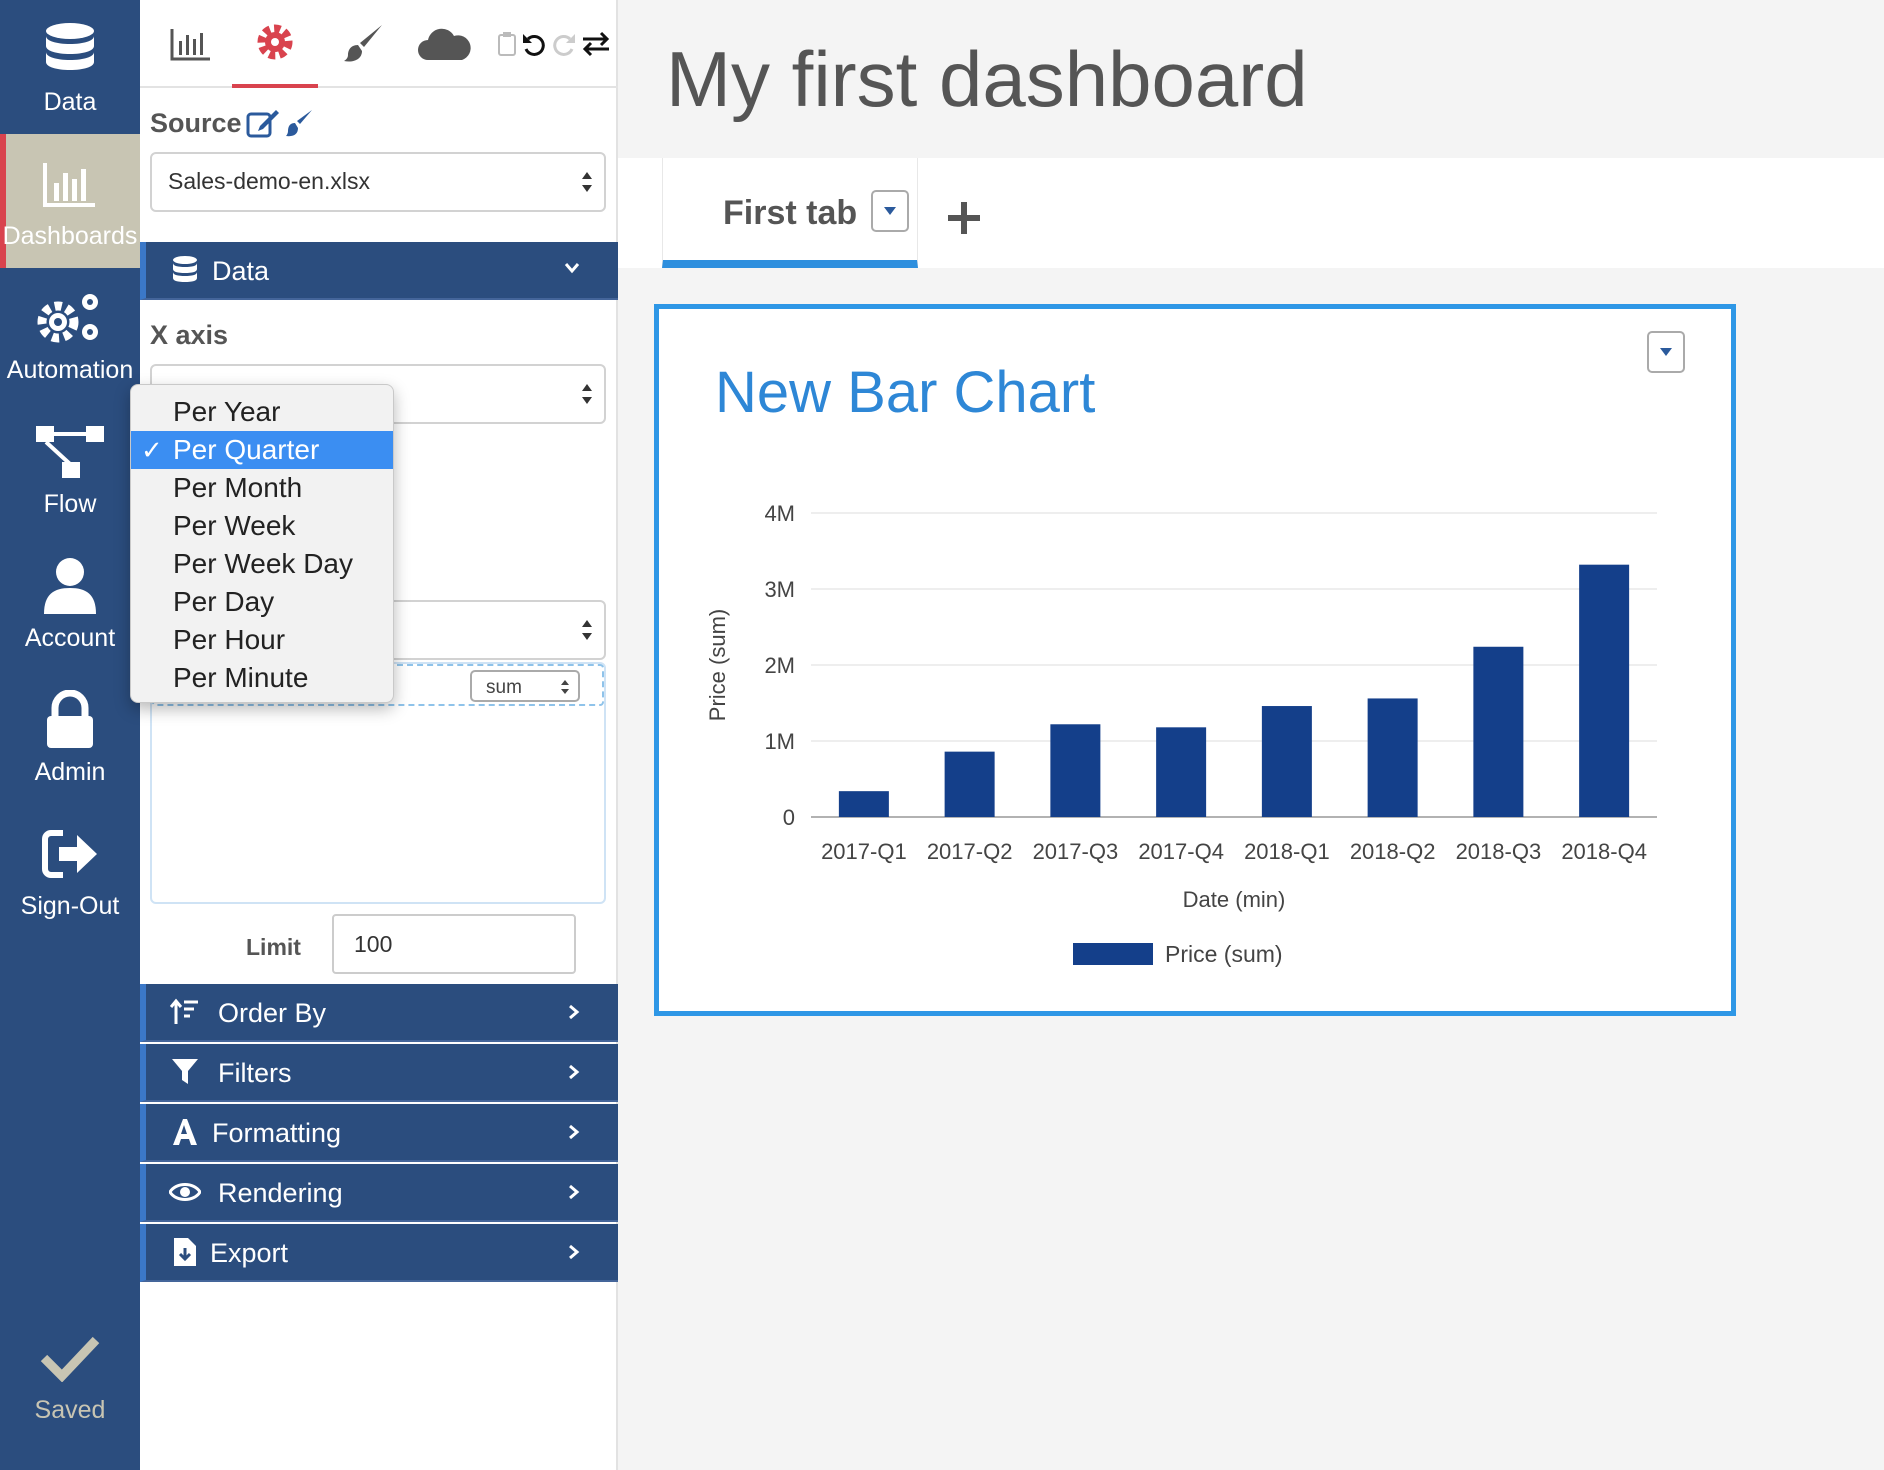 Image resolution: width=1884 pixels, height=1470 pixels. What do you see at coordinates (564, 44) in the screenshot?
I see `redo-button` at bounding box center [564, 44].